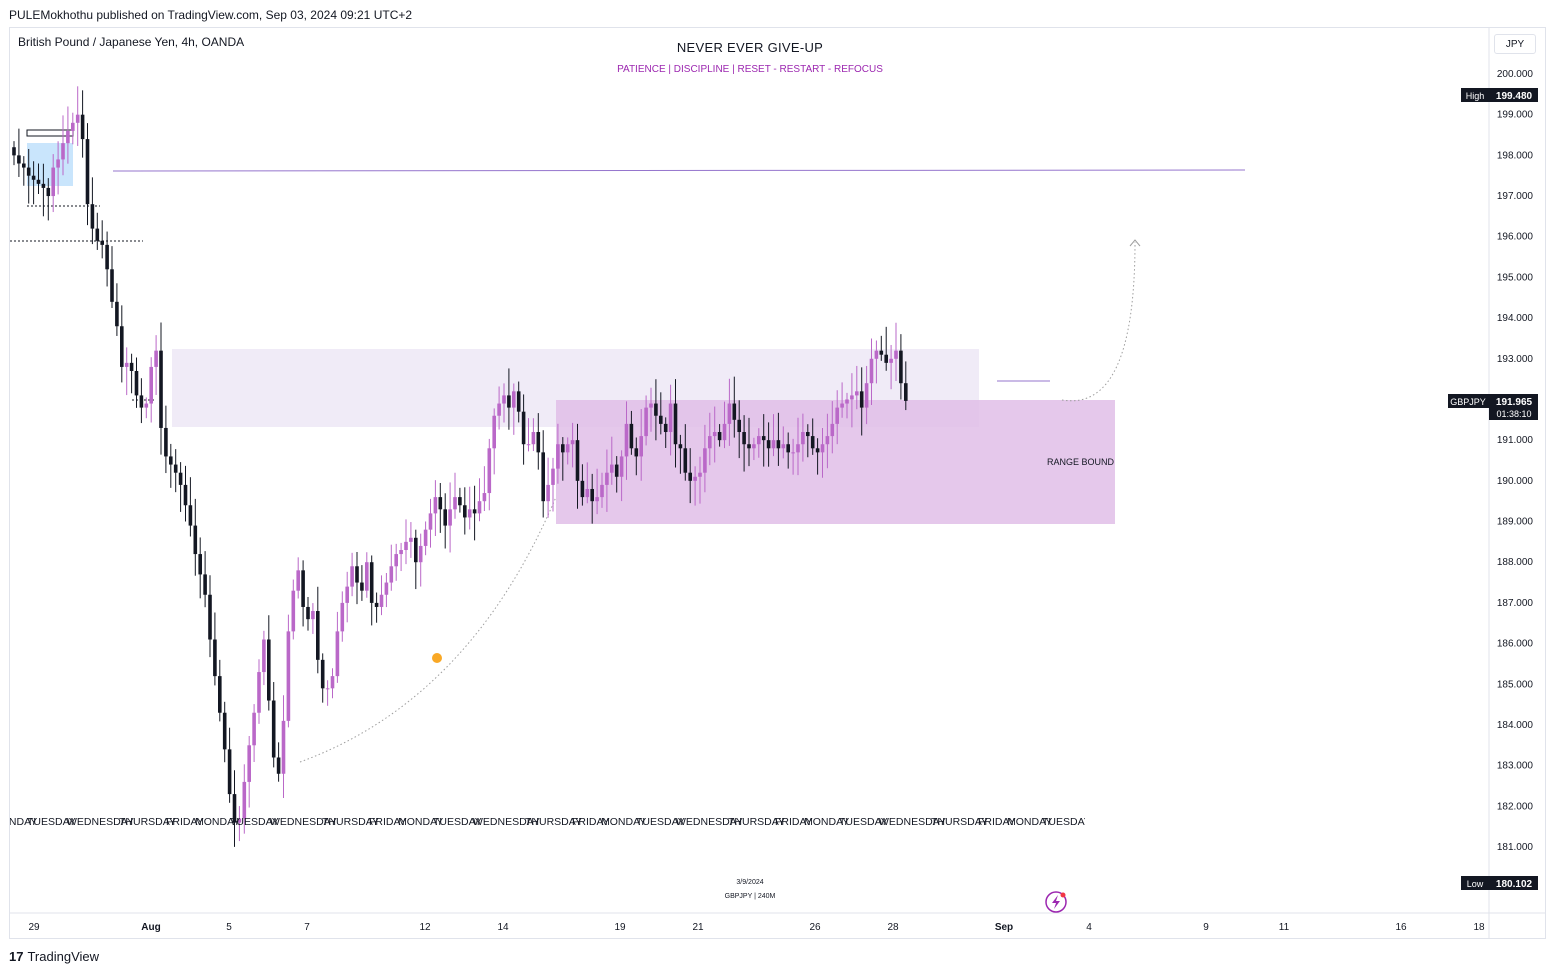 This screenshot has width=1556, height=975. What do you see at coordinates (1098, 321) in the screenshot?
I see `projection-path` at bounding box center [1098, 321].